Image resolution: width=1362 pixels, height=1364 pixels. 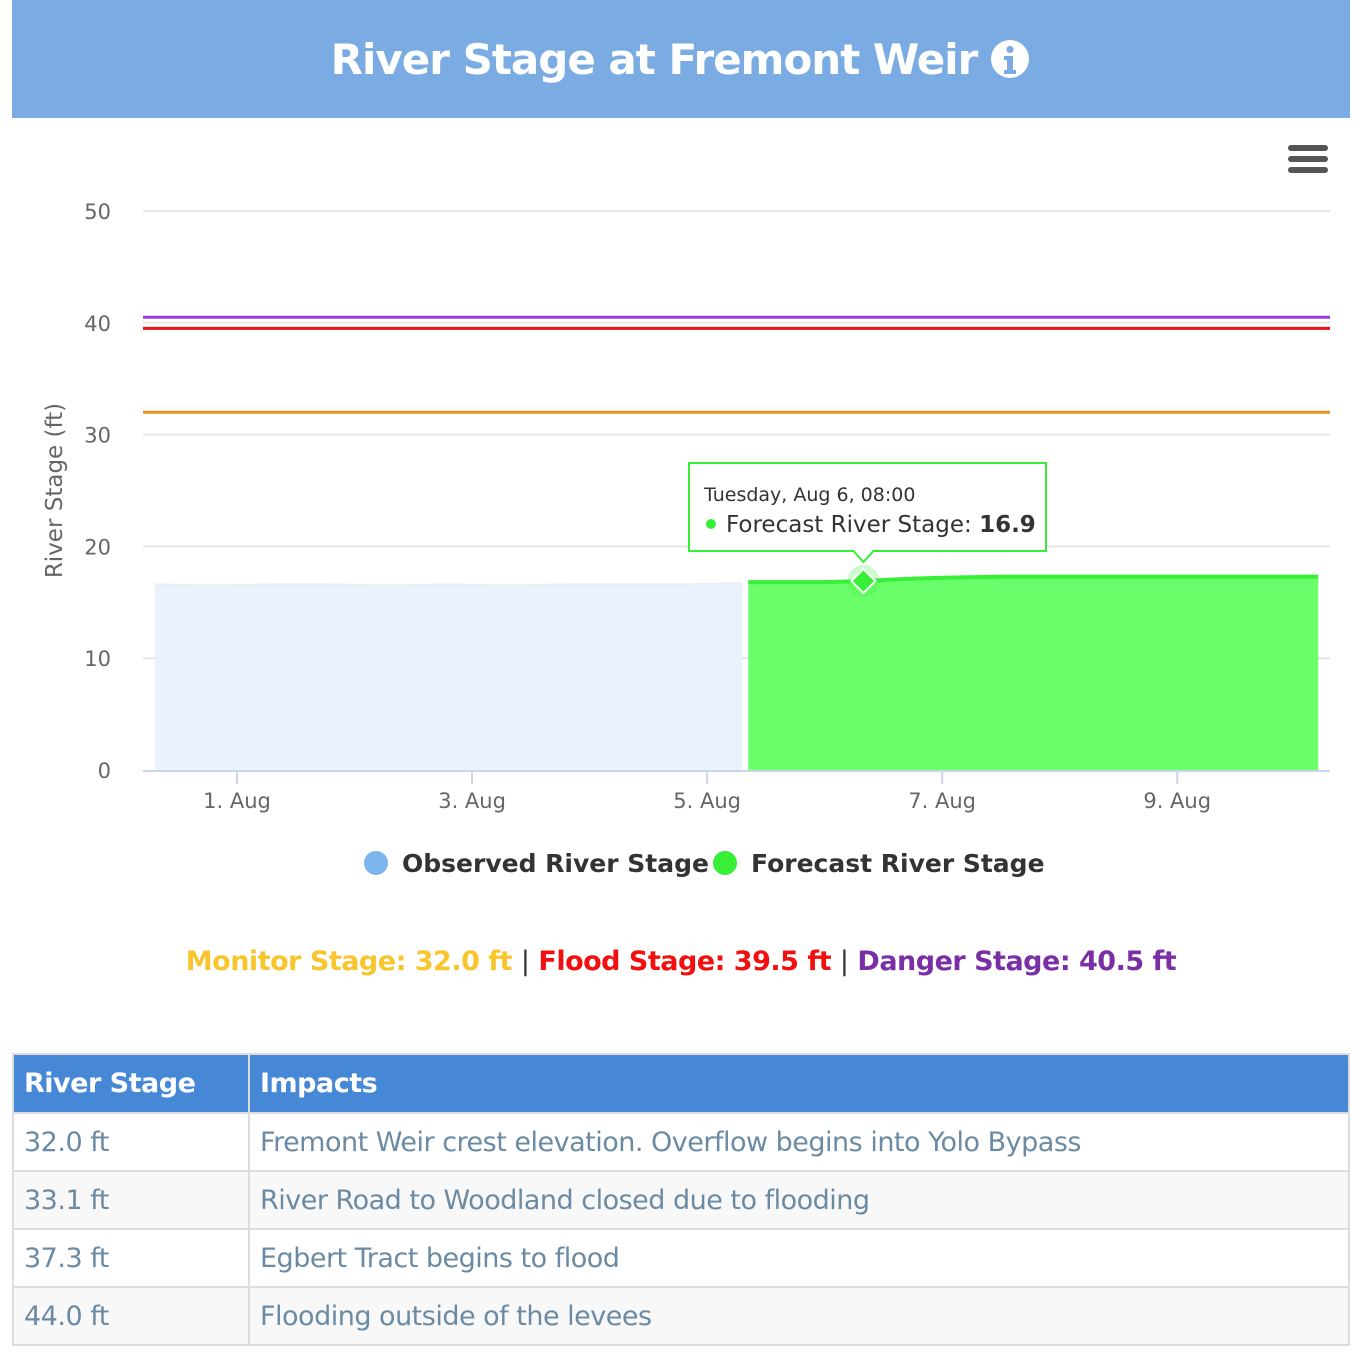 What do you see at coordinates (707, 801) in the screenshot?
I see `x-tick-label: 5. Aug` at bounding box center [707, 801].